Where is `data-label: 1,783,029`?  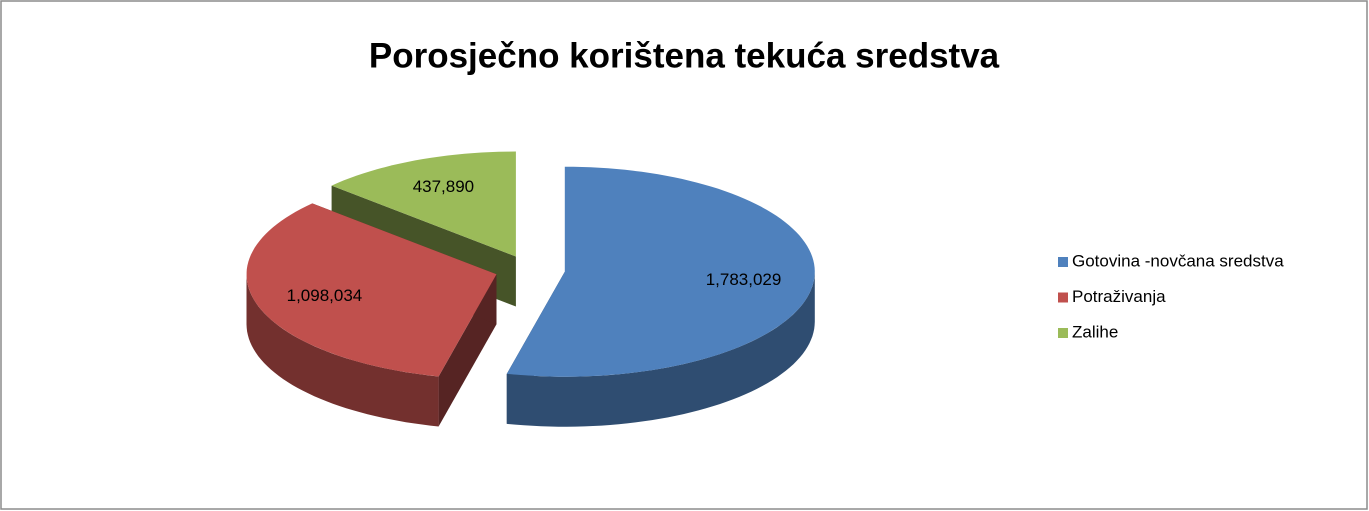
data-label: 1,783,029 is located at coordinates (744, 279).